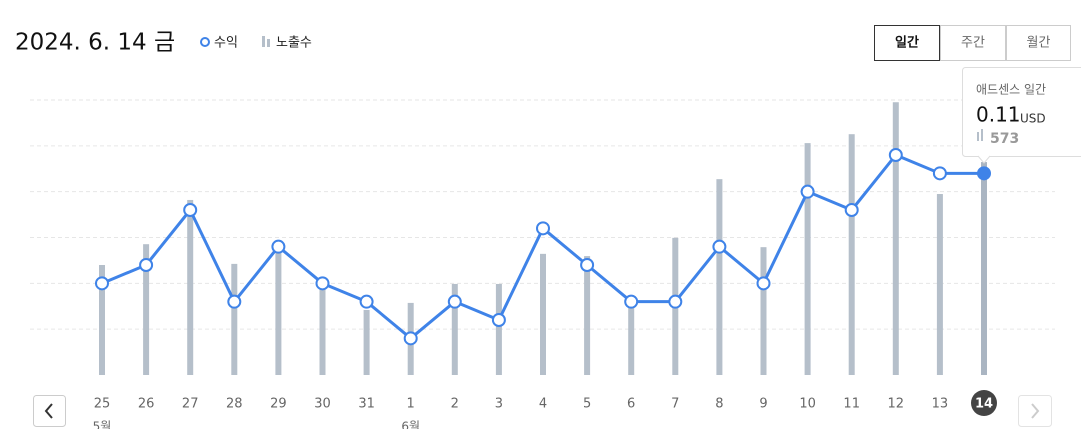  I want to click on x-tick-label: 1, so click(411, 404).